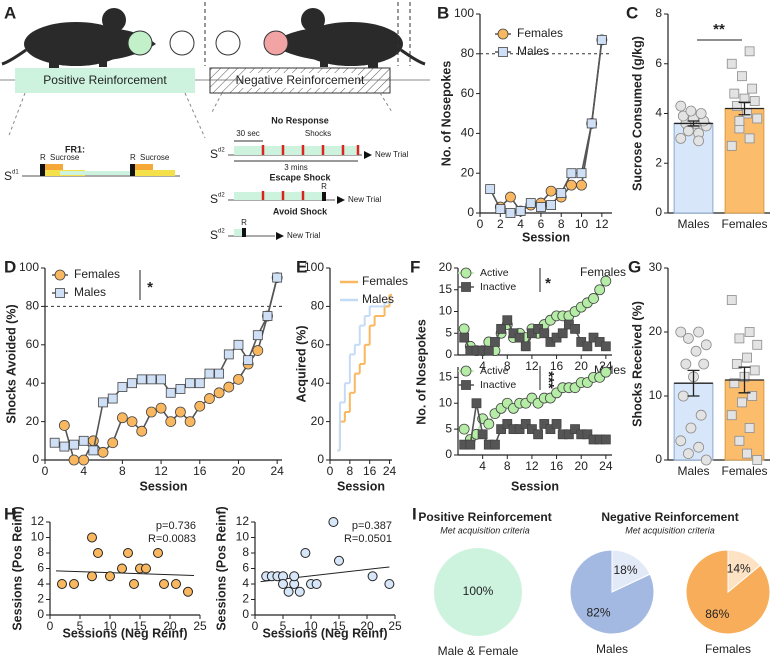 The height and width of the screenshot is (660, 776). I want to click on pie-caption: Male & Female, so click(478, 651).